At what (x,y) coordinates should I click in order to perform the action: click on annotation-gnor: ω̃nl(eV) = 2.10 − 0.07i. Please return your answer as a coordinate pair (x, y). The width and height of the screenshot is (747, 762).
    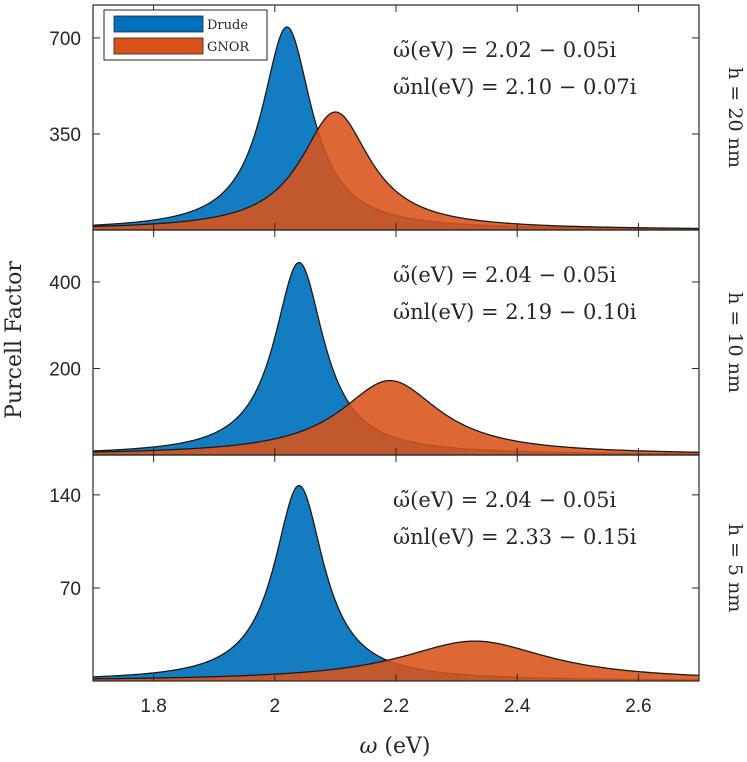
    Looking at the image, I should click on (515, 87).